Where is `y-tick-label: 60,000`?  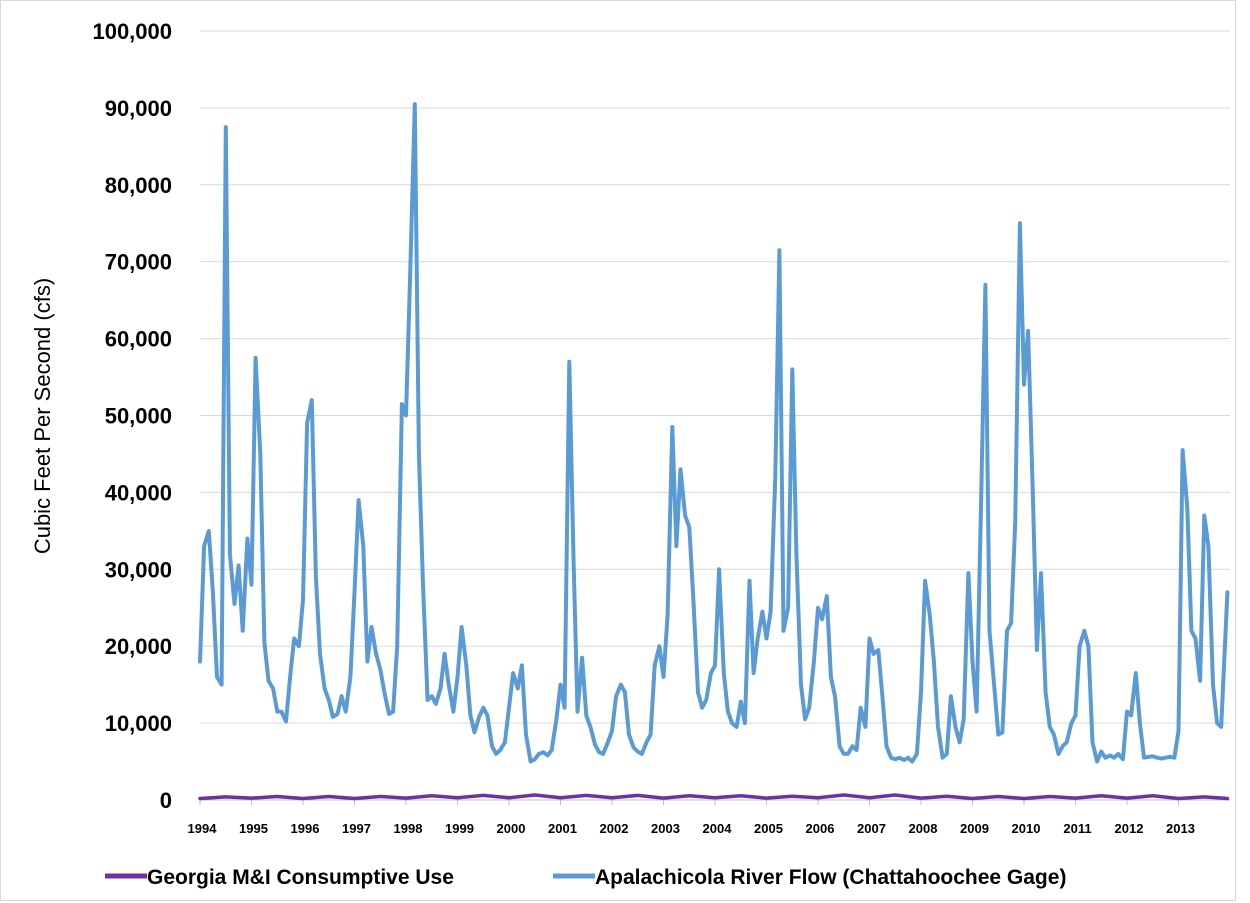
y-tick-label: 60,000 is located at coordinates (138, 339).